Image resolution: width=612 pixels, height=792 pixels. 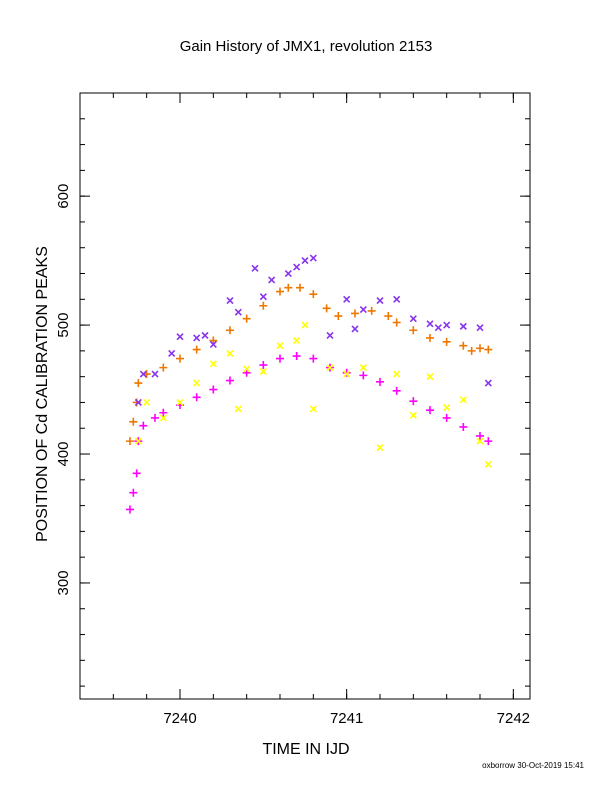 What do you see at coordinates (63, 582) in the screenshot?
I see `y-tick-label: 300` at bounding box center [63, 582].